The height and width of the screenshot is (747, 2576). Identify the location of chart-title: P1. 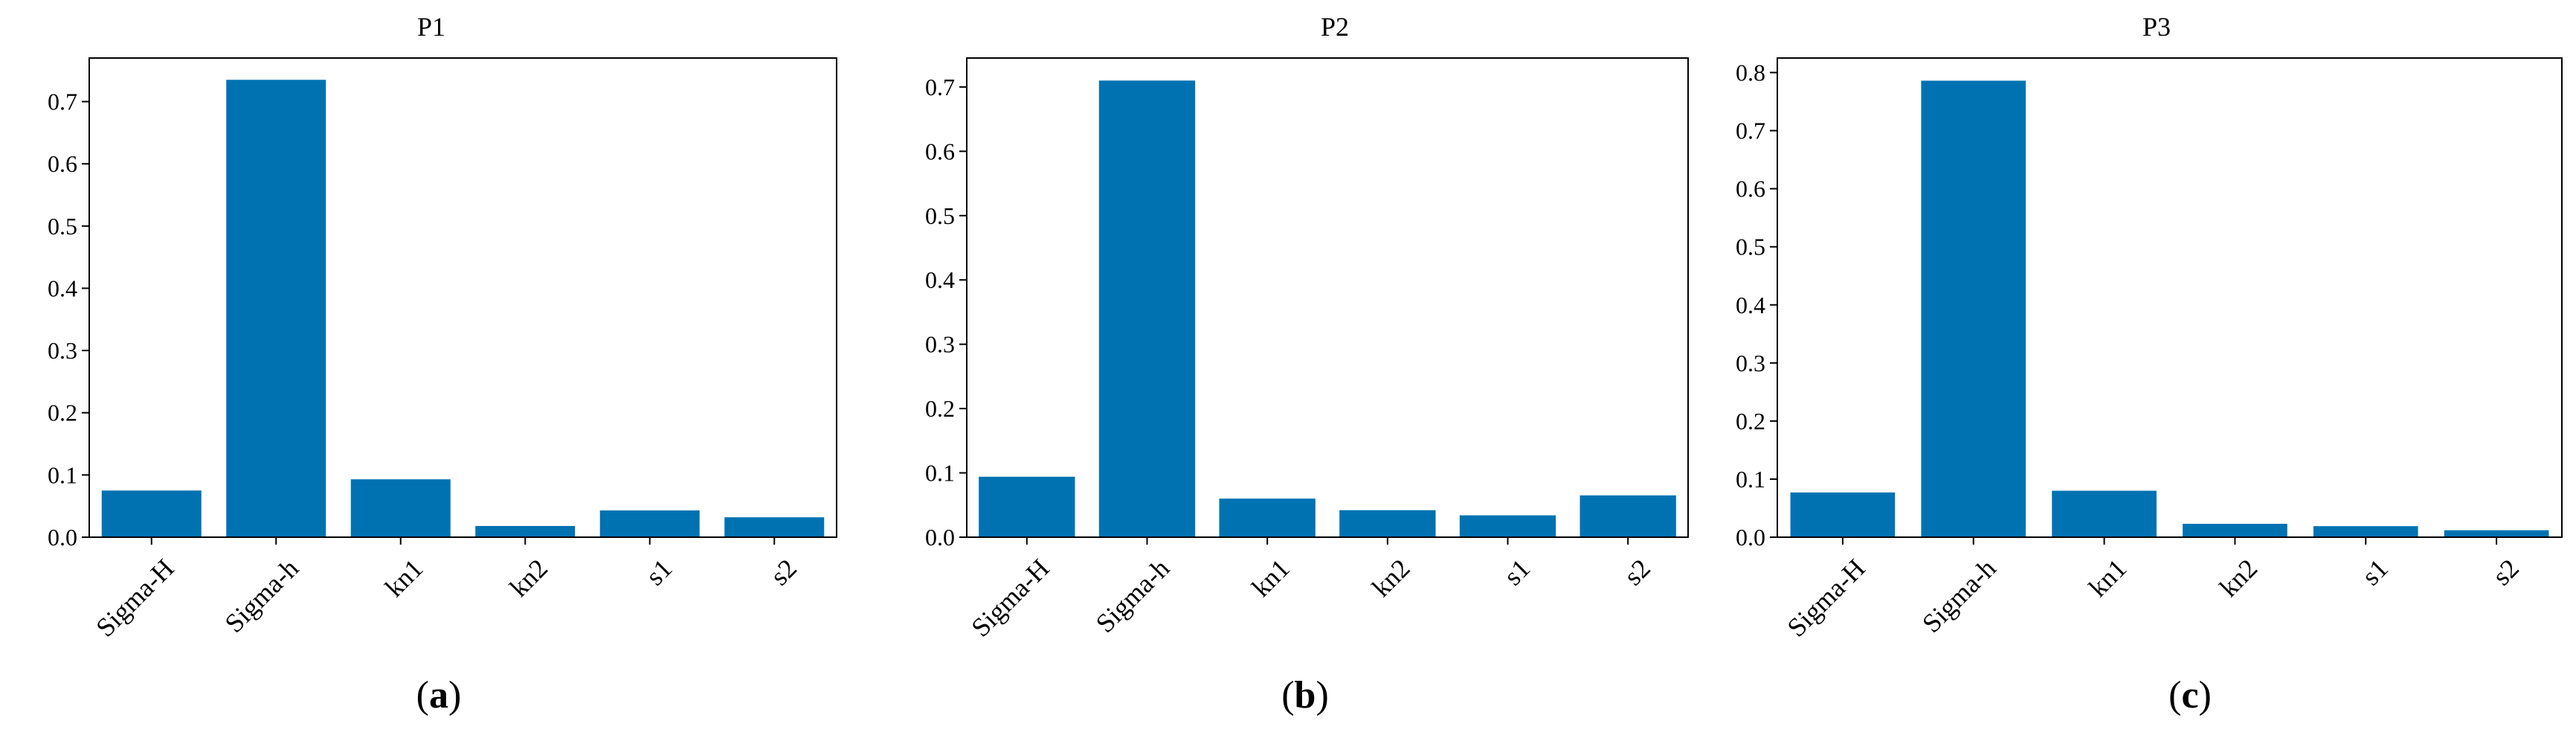
(431, 27).